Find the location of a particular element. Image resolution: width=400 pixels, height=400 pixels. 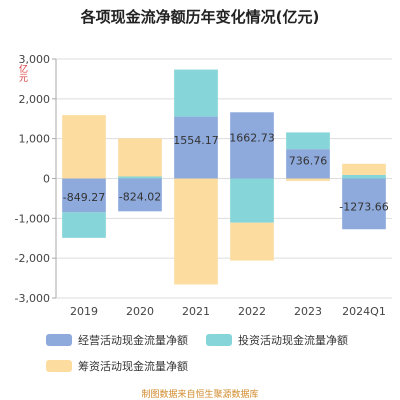

legend-label-operating: 经营活动现金流量净额 is located at coordinates (133, 340).